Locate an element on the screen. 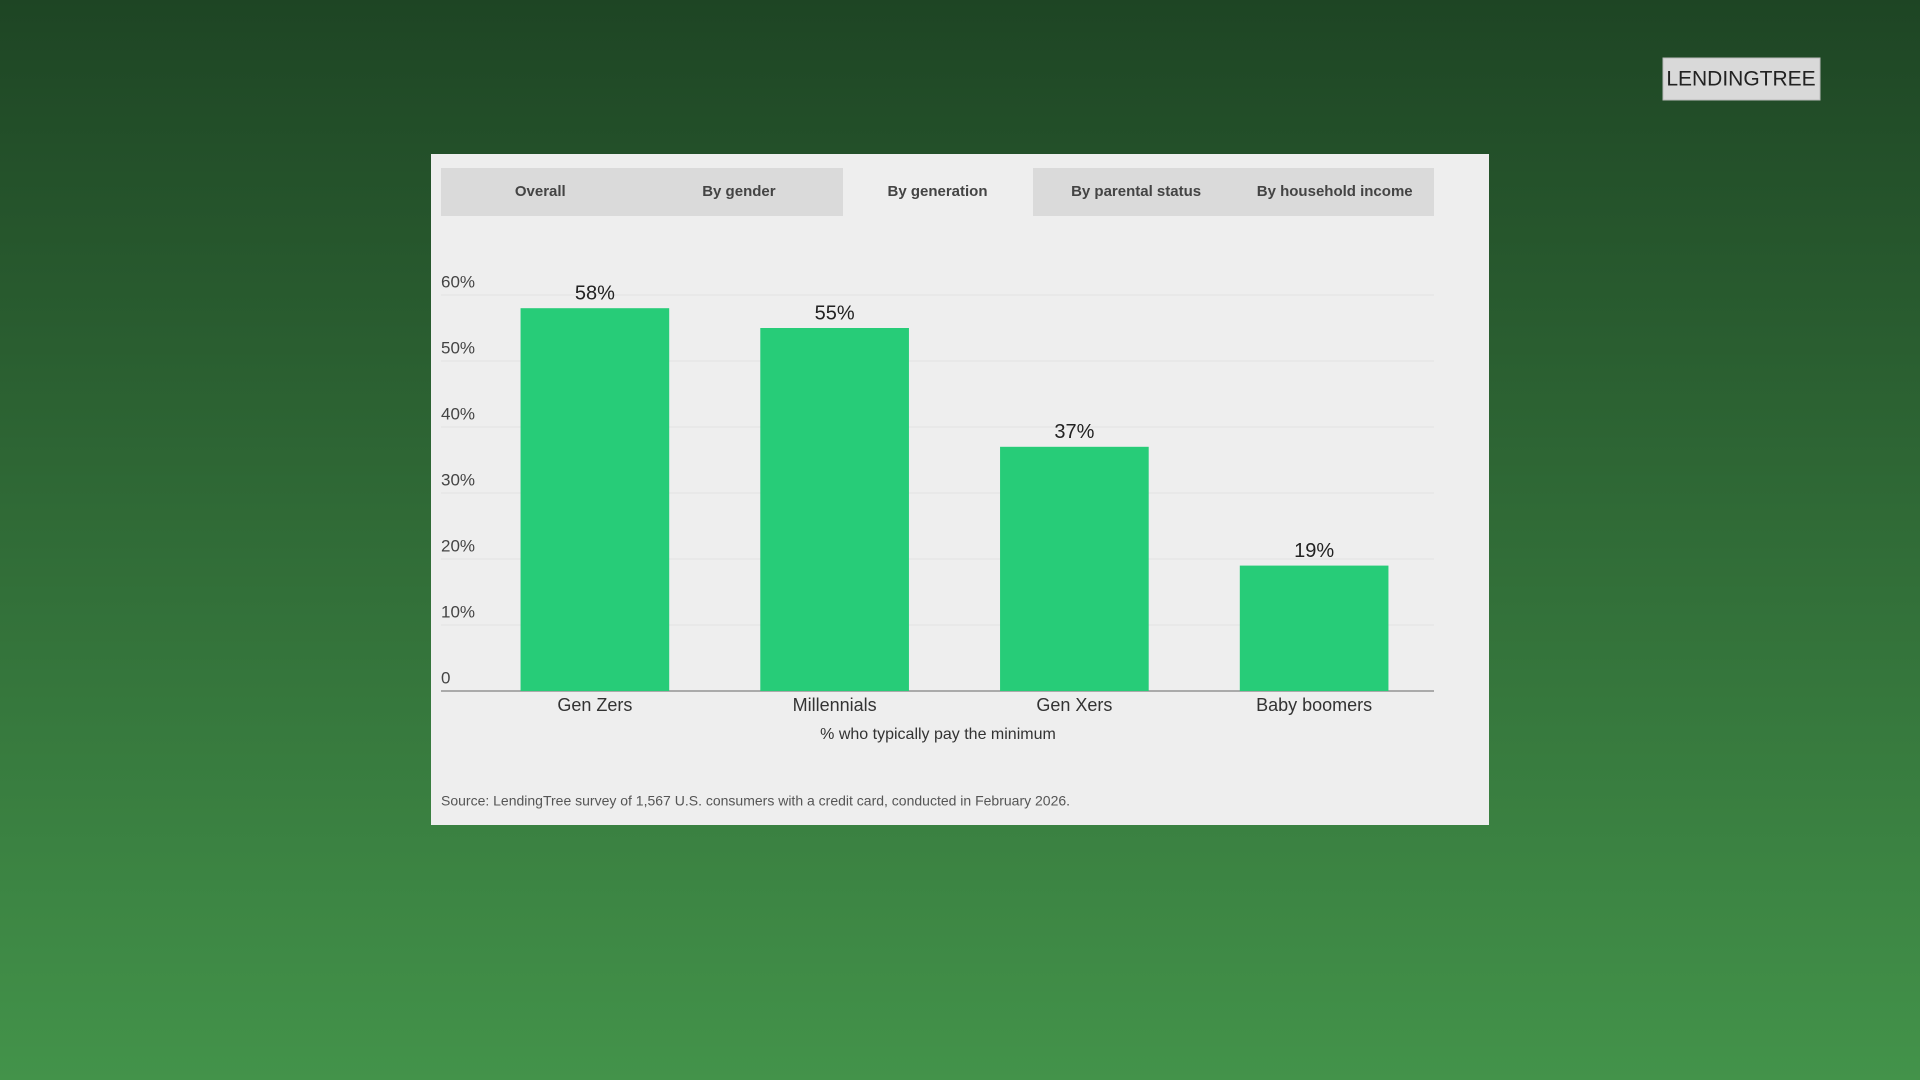 The height and width of the screenshot is (1080, 1920). data-label: 58% is located at coordinates (595, 293).